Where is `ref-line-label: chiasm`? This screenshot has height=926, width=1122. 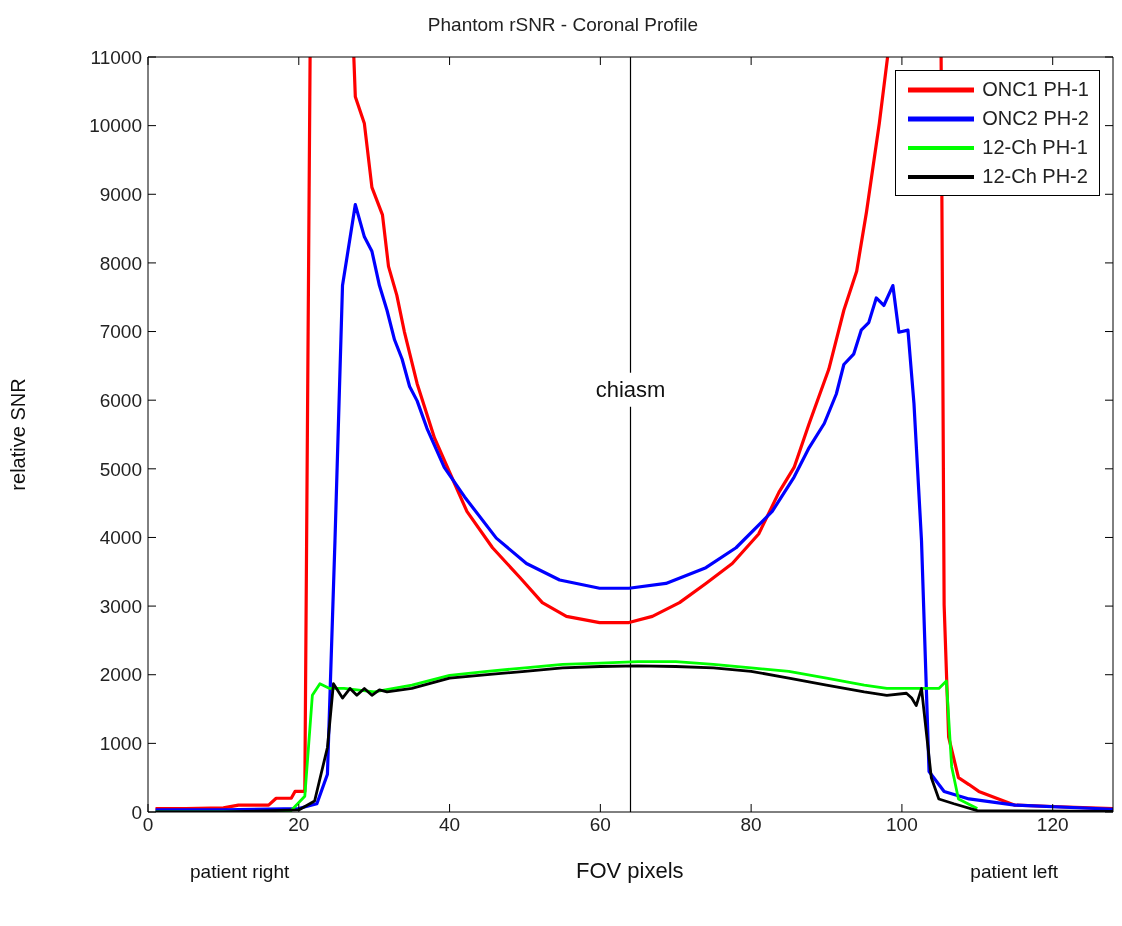
ref-line-label: chiasm is located at coordinates (630, 389).